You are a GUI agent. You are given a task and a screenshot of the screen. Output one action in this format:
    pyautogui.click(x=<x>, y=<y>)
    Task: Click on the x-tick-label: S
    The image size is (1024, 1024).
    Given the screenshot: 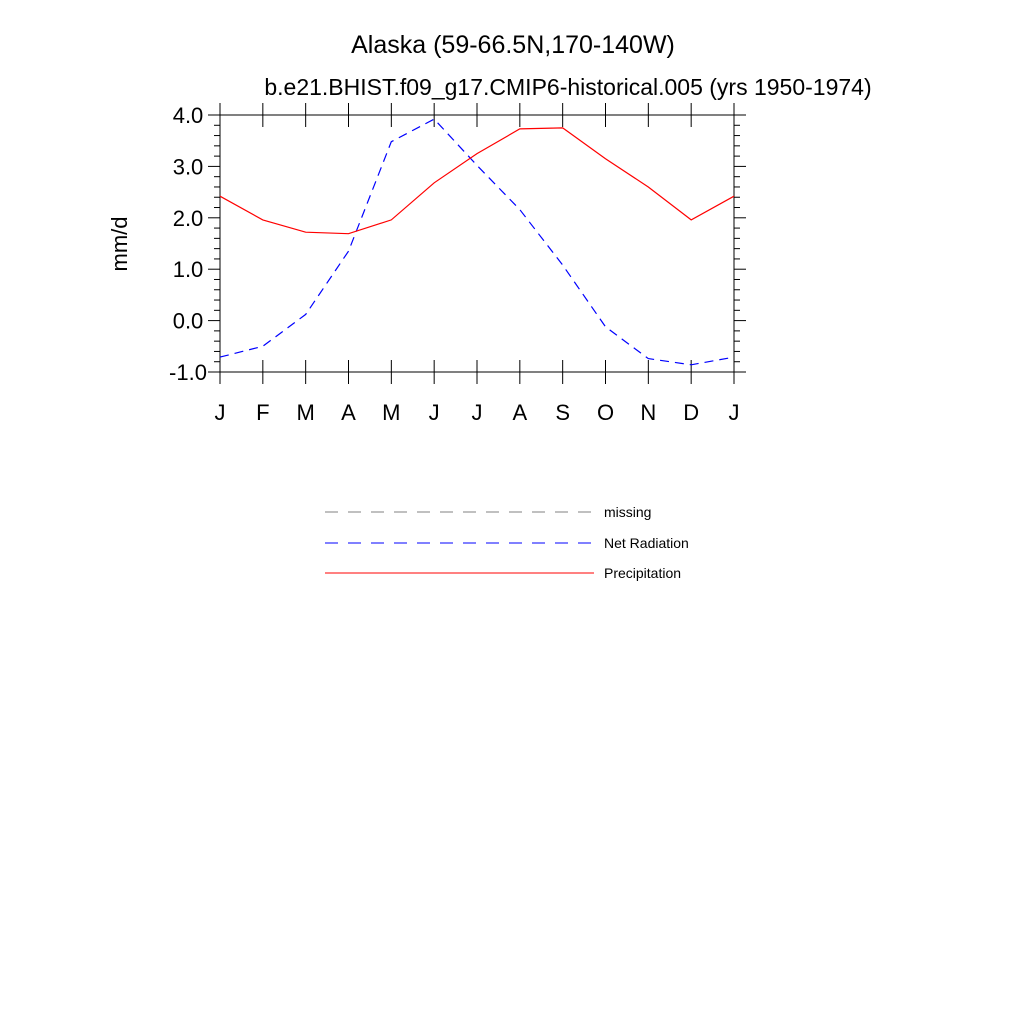 What is the action you would take?
    pyautogui.click(x=562, y=412)
    